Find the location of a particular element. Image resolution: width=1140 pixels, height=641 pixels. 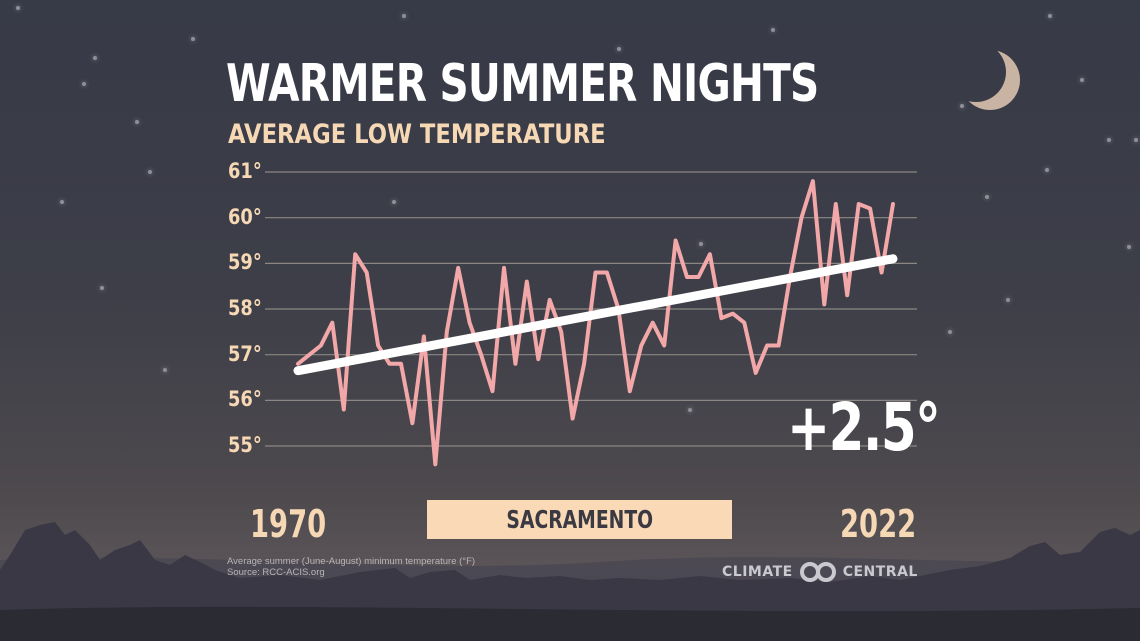

end-year-label: 2022 is located at coordinates (878, 524).